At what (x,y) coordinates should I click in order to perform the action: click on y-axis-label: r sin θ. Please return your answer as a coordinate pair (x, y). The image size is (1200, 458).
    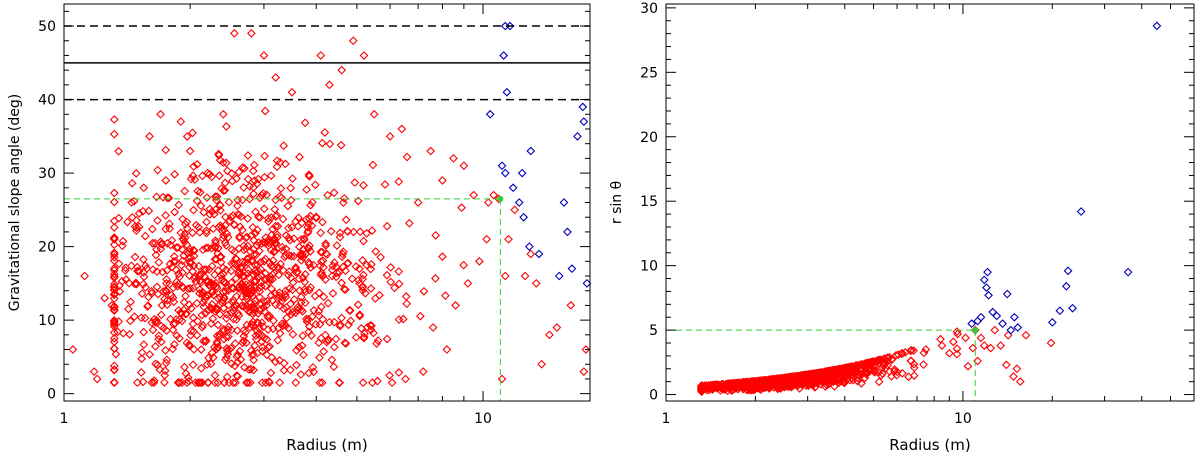
    Looking at the image, I should click on (617, 202).